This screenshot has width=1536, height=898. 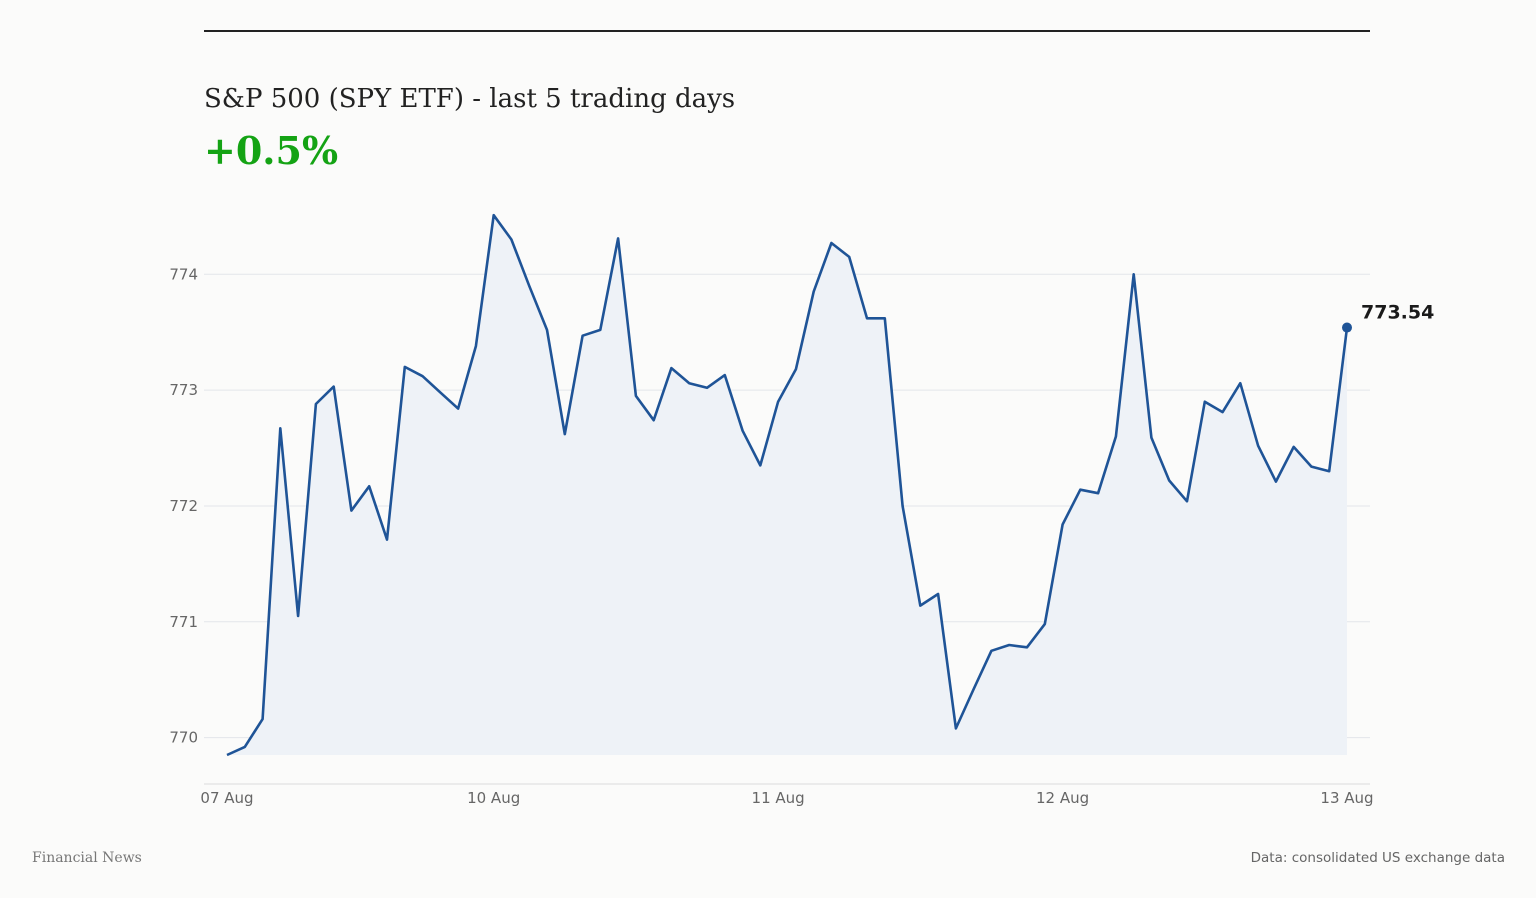 What do you see at coordinates (183, 390) in the screenshot?
I see `y-tick-label: 773` at bounding box center [183, 390].